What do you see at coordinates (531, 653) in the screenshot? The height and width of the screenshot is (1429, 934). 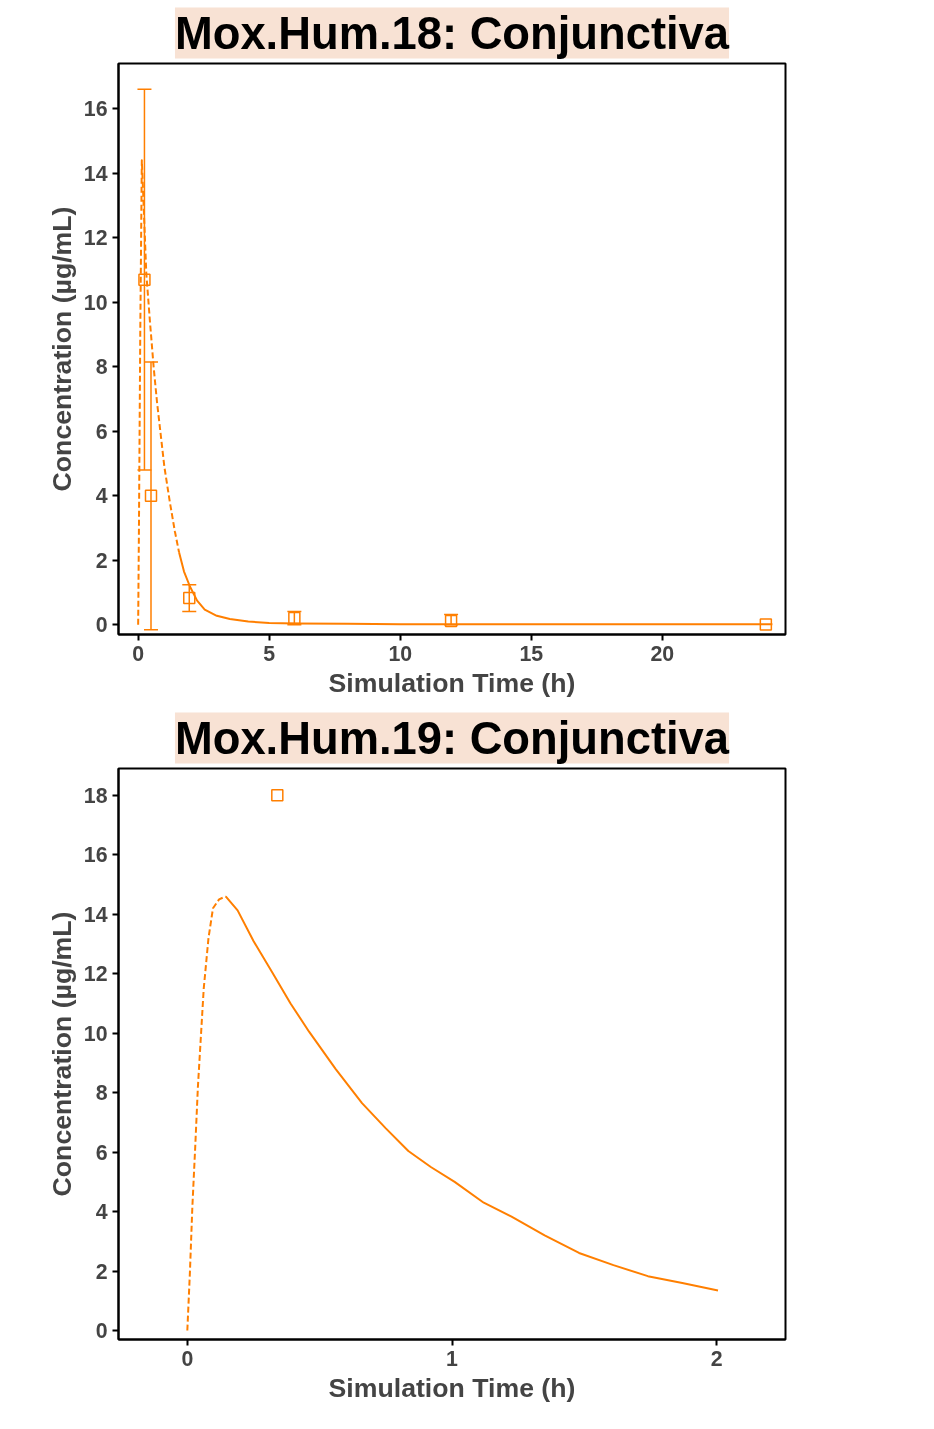 I see `x-tick-label: 15` at bounding box center [531, 653].